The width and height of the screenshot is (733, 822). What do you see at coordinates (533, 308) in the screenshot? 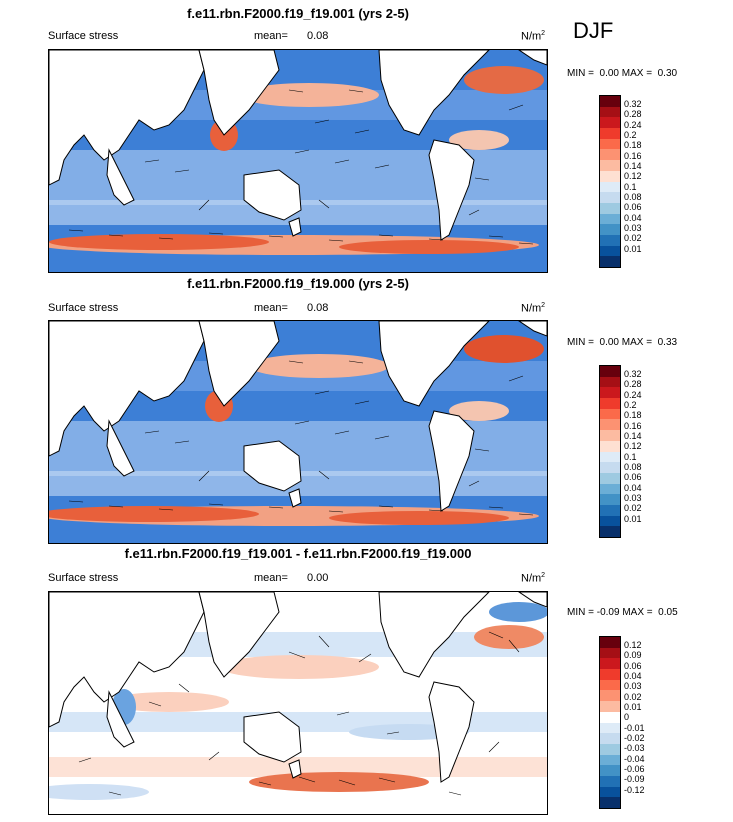
I see `panel-2-units: N/m2` at bounding box center [533, 308].